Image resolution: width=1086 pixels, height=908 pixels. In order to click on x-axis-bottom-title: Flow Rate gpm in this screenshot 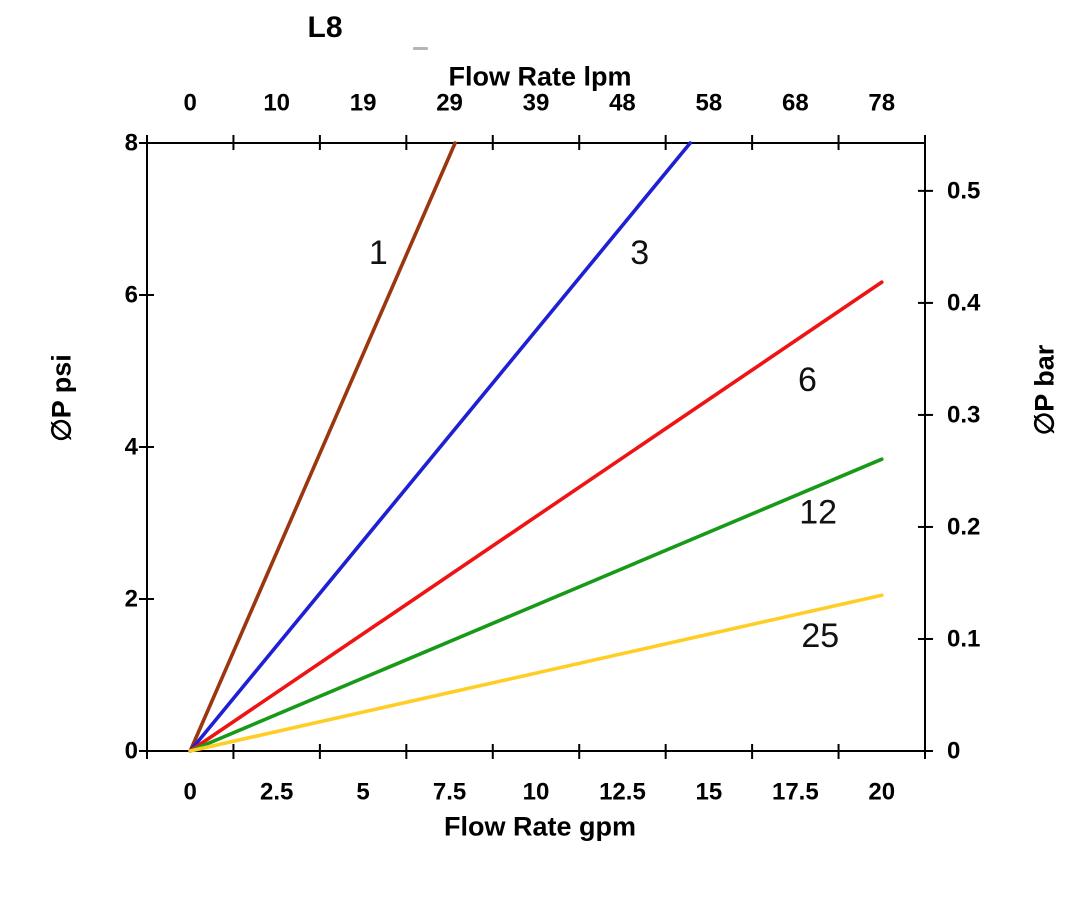, I will do `click(540, 826)`.